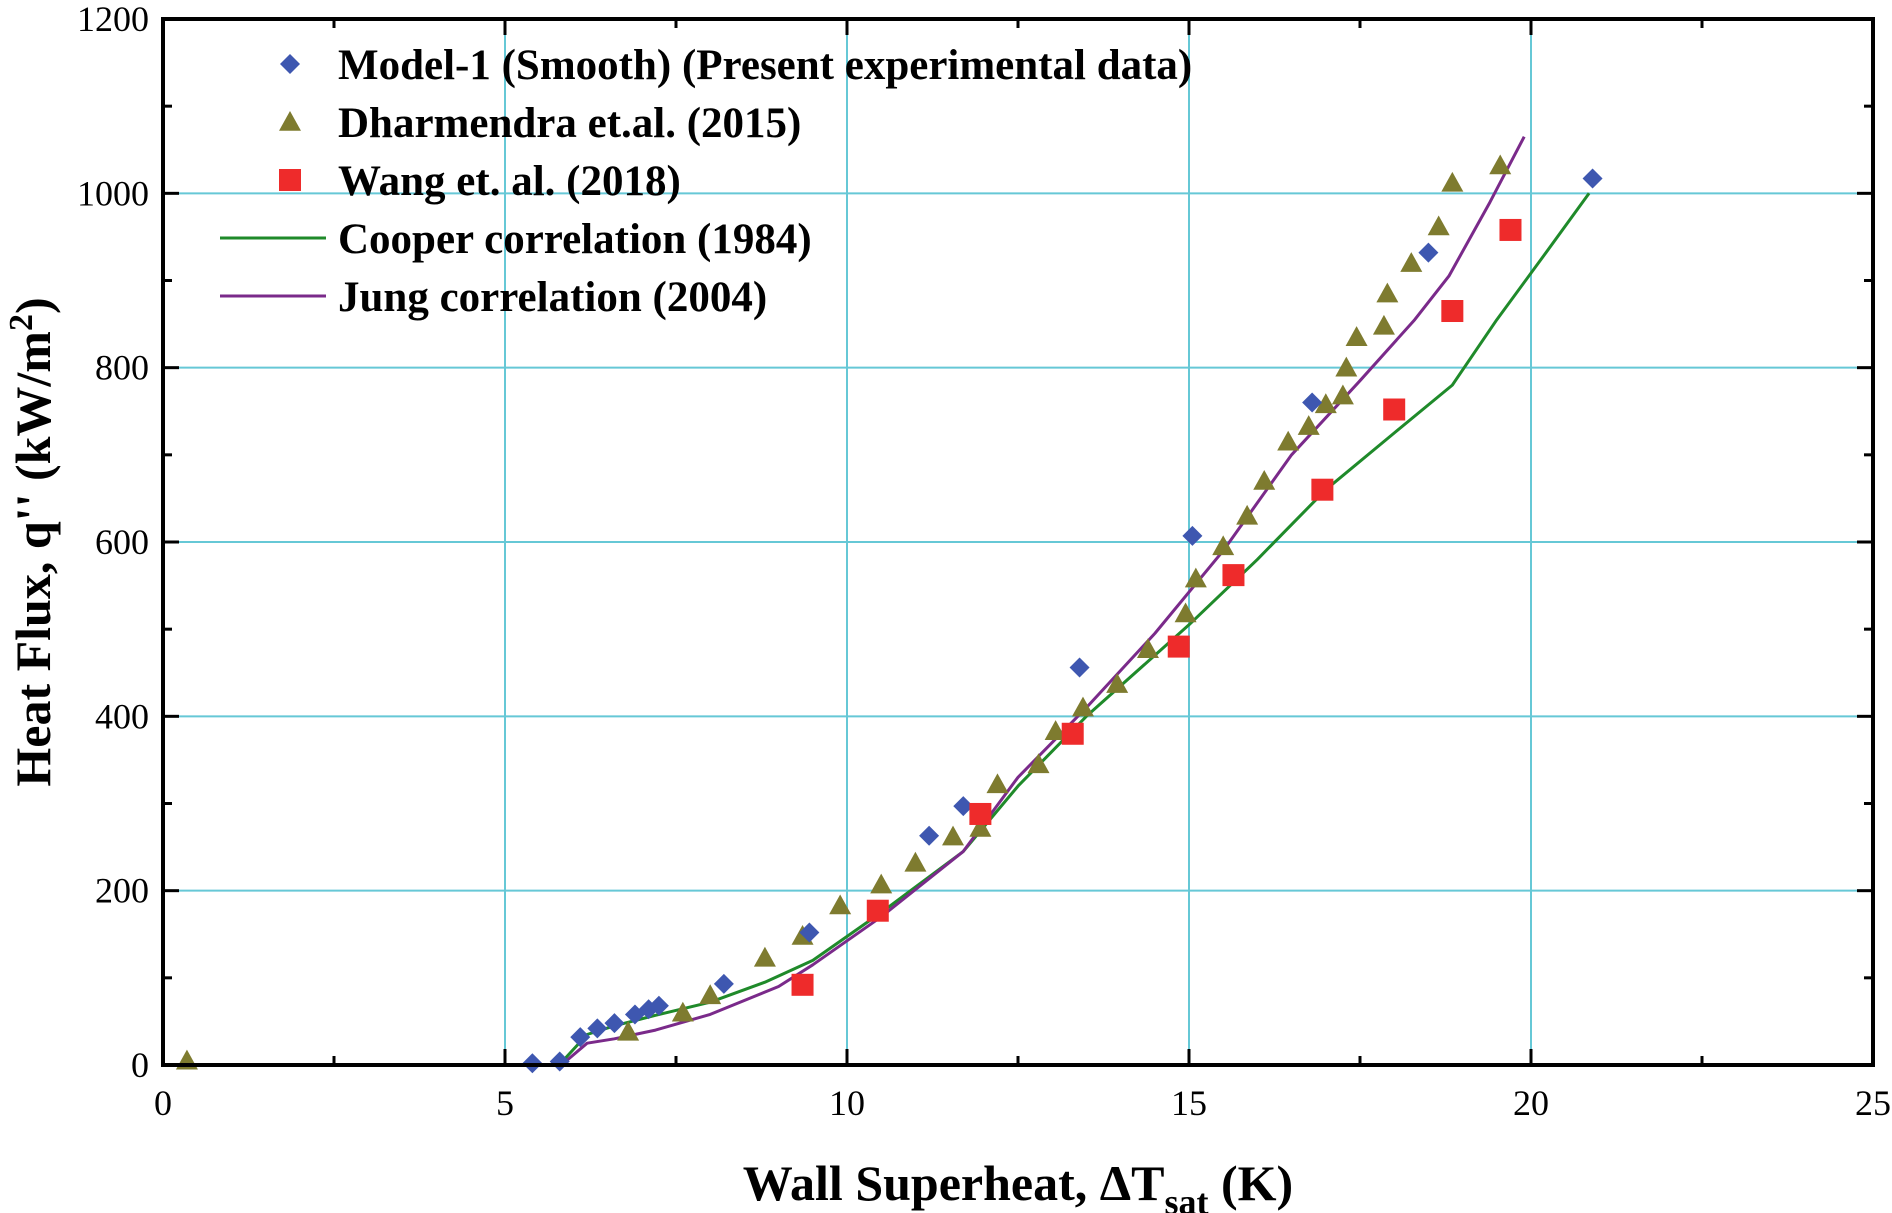  Describe the element at coordinates (569, 123) in the screenshot. I see `legend-label: Dharmendra et.al. (2015)` at that location.